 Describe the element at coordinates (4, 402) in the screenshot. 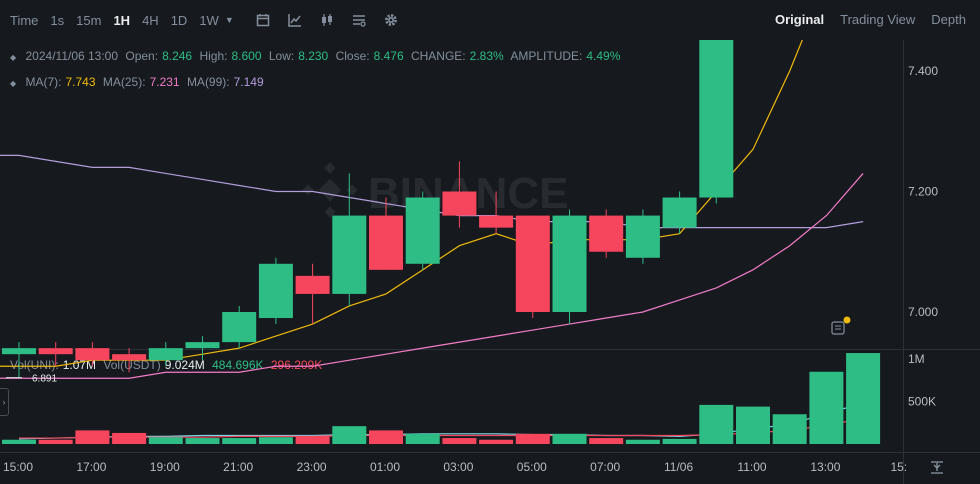

I see `expand-sidebar-button: ›` at that location.